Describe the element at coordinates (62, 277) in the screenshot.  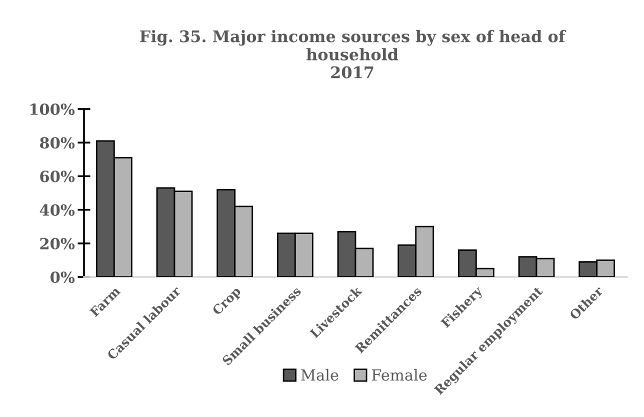
I see `y-tick-label: 0%` at that location.